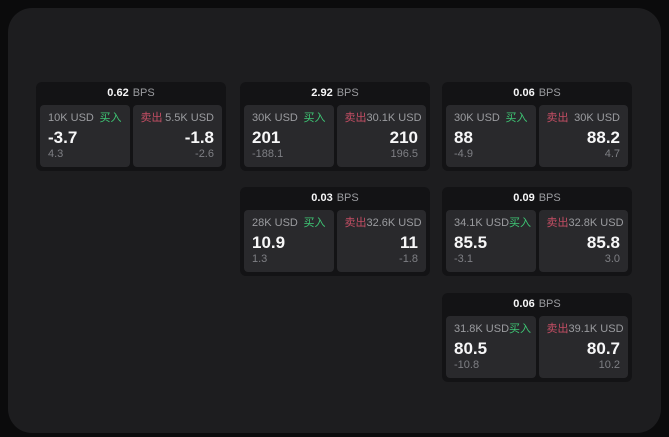  What do you see at coordinates (597, 118) in the screenshot?
I see `sell-size: 30K USD` at bounding box center [597, 118].